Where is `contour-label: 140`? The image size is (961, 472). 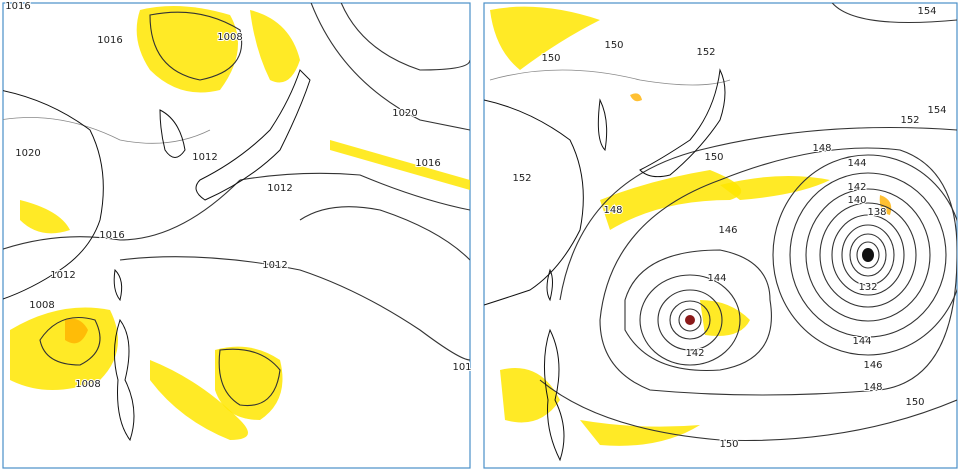
contour-label: 140 is located at coordinates (856, 200).